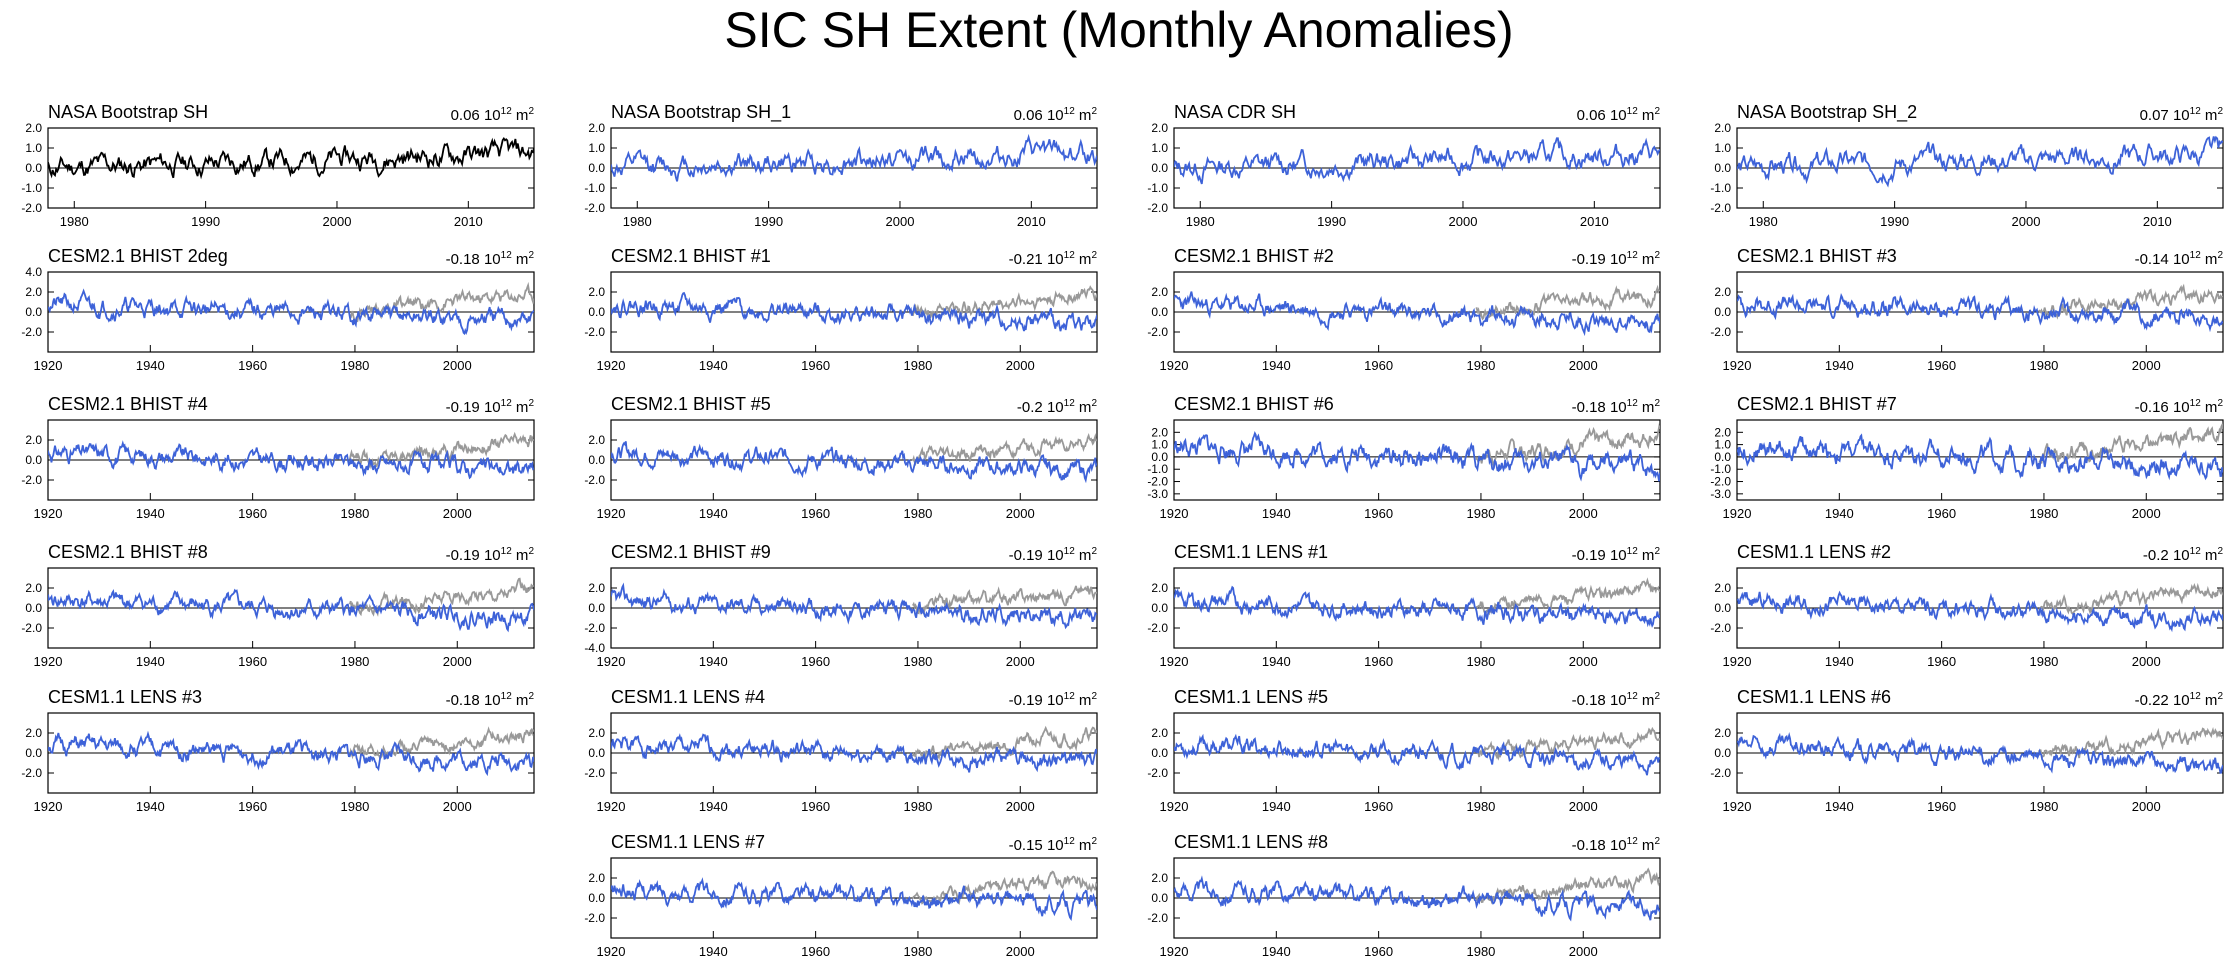  Describe the element at coordinates (1827, 112) in the screenshot. I see `panel-title: NASA Bootstrap SH_2` at that location.